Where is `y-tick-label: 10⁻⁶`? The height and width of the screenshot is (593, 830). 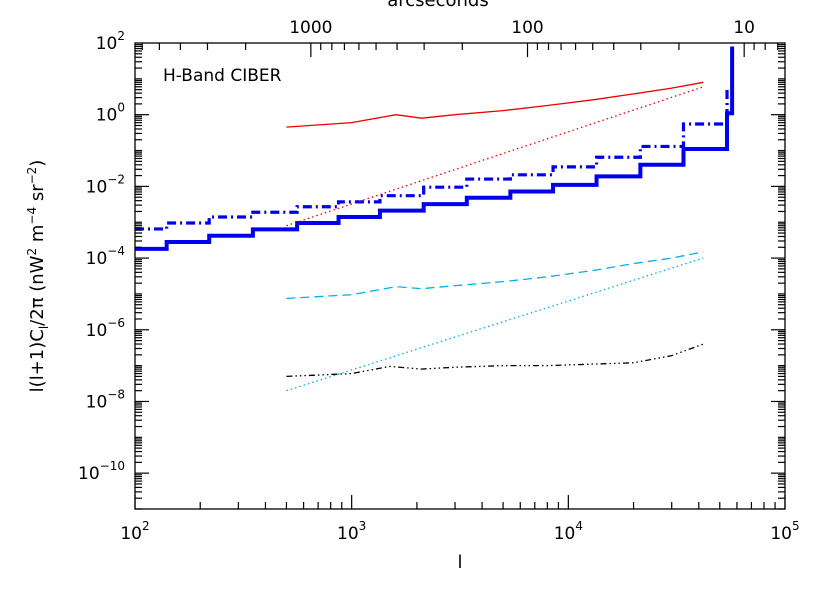 y-tick-label: 10⁻⁶ is located at coordinates (105, 328).